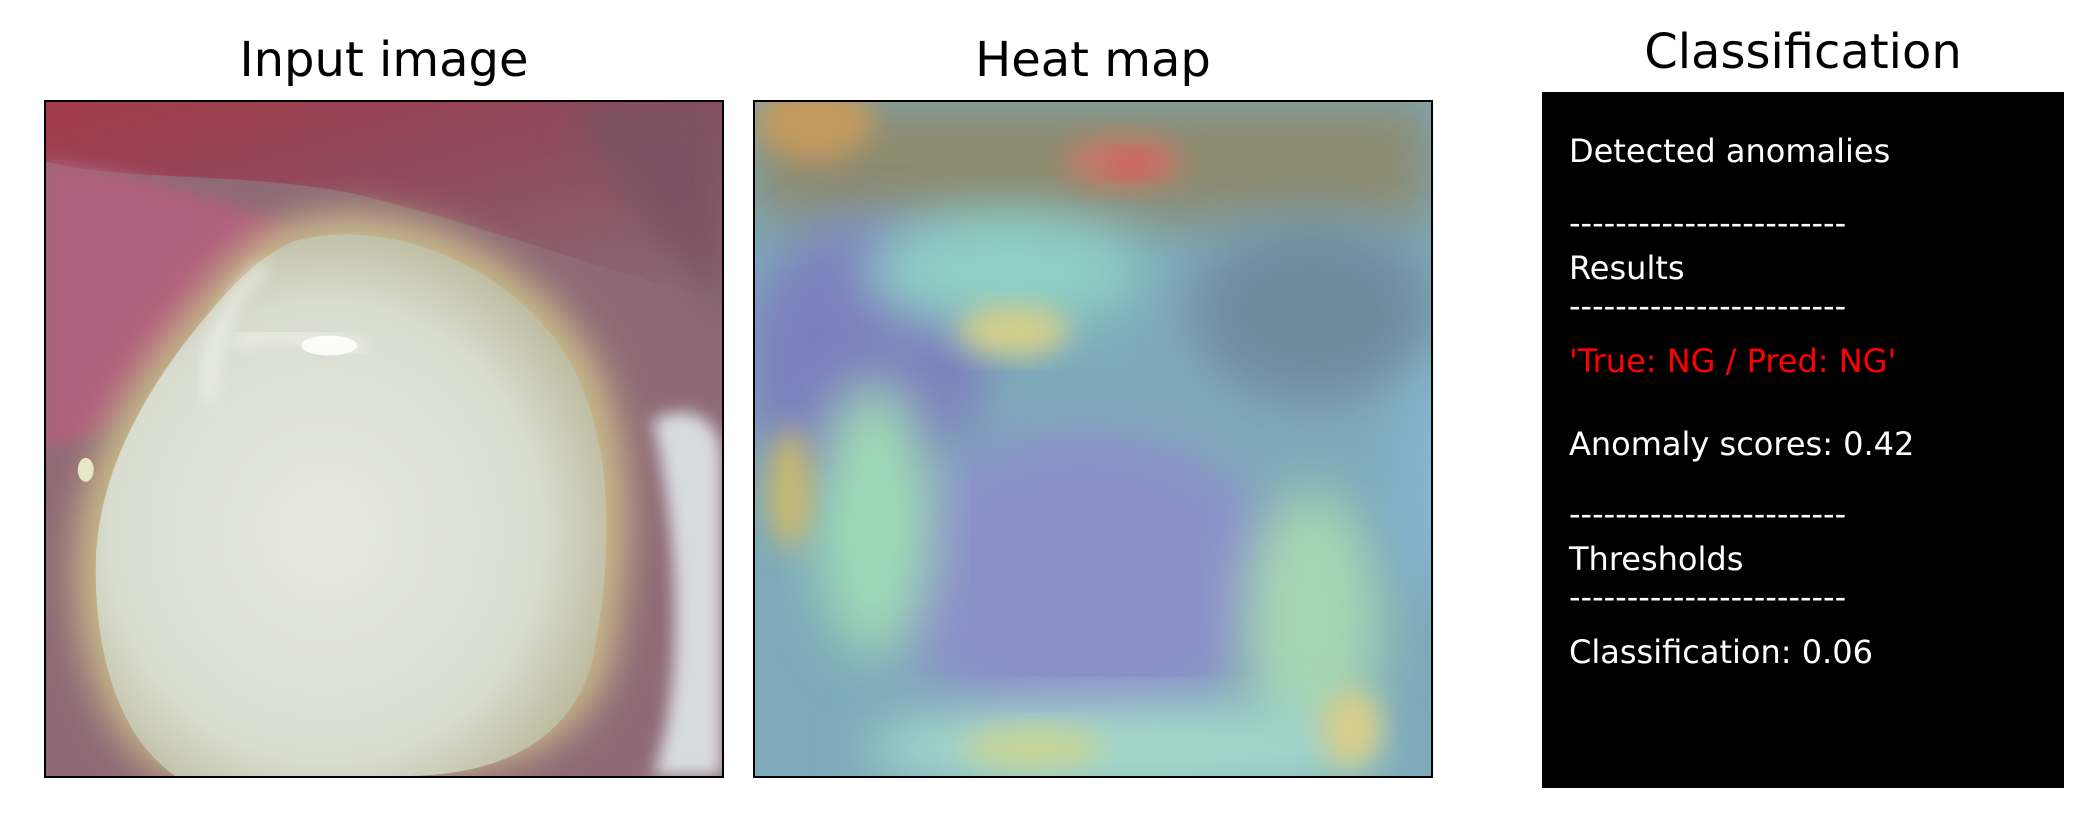  Describe the element at coordinates (1627, 268) in the screenshot. I see `results-header: Results` at that location.